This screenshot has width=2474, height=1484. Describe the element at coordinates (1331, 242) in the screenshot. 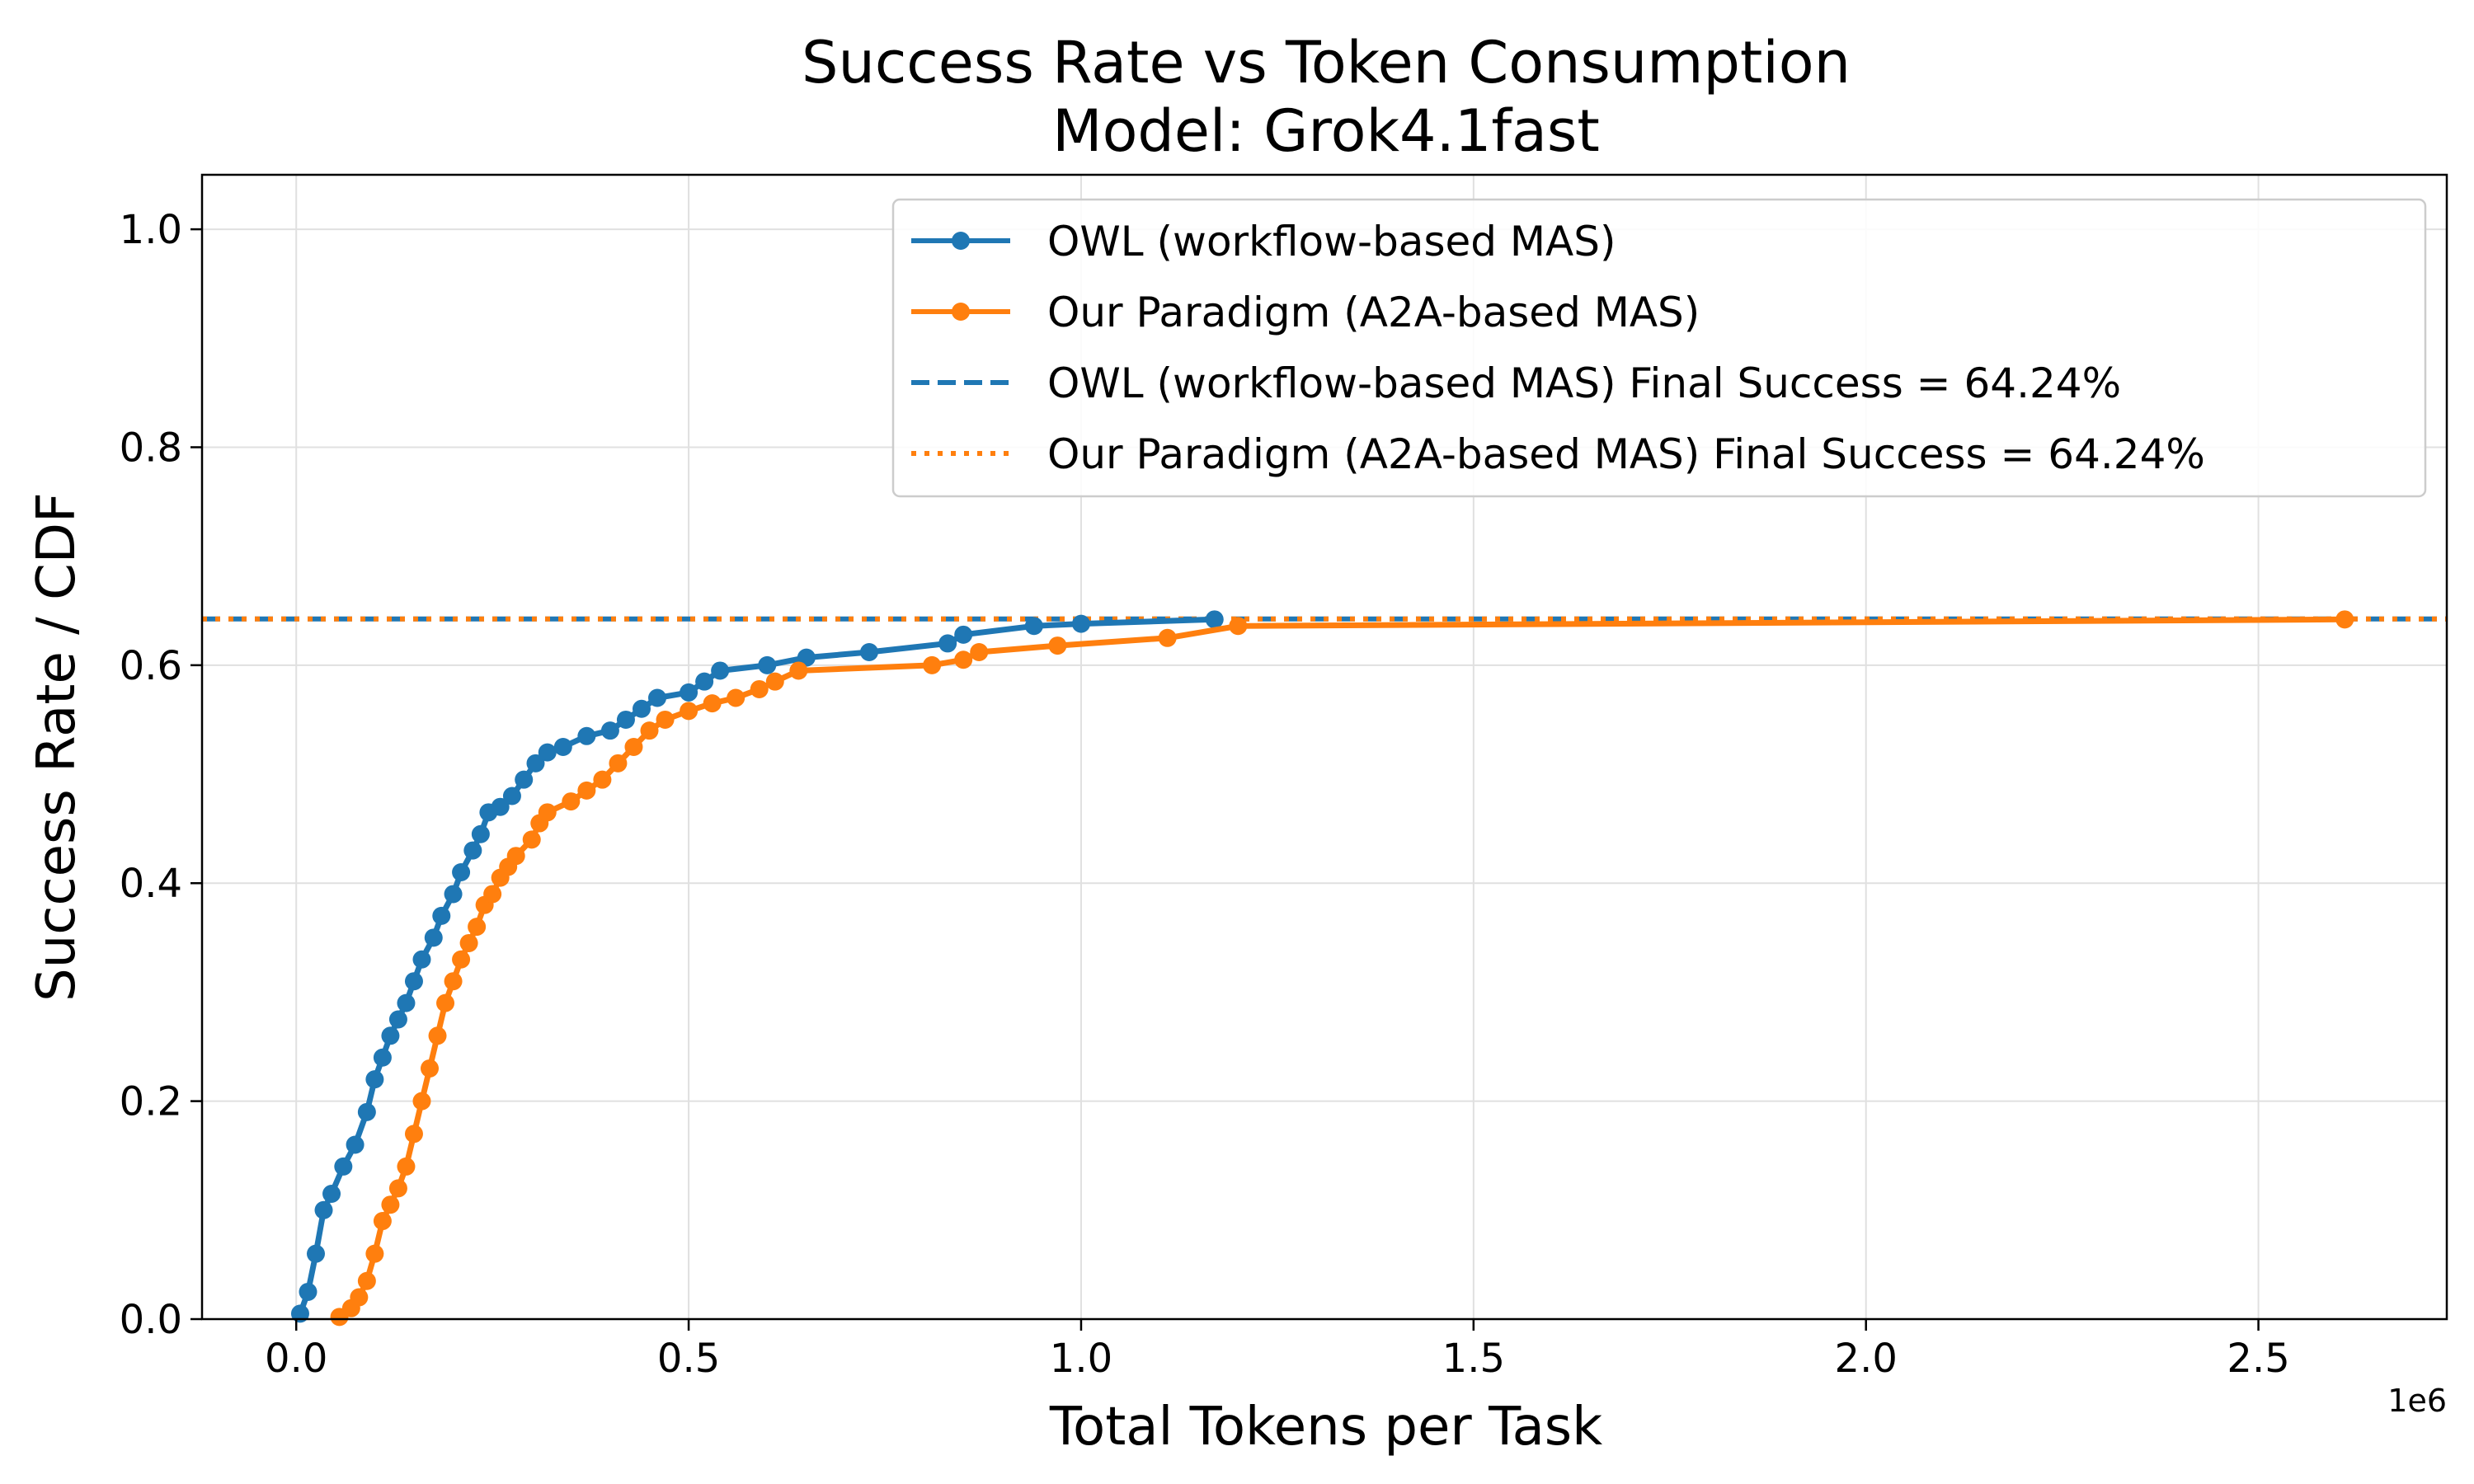

I see `legend-label: OWL (workflow-based MAS)` at that location.